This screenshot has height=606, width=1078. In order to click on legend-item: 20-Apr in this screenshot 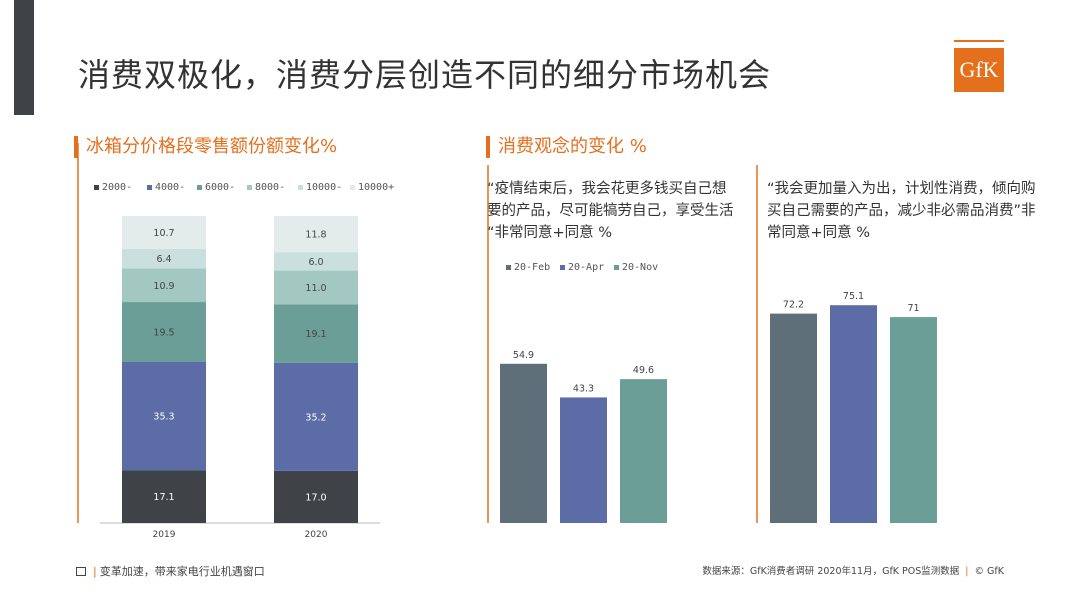, I will do `click(582, 267)`.